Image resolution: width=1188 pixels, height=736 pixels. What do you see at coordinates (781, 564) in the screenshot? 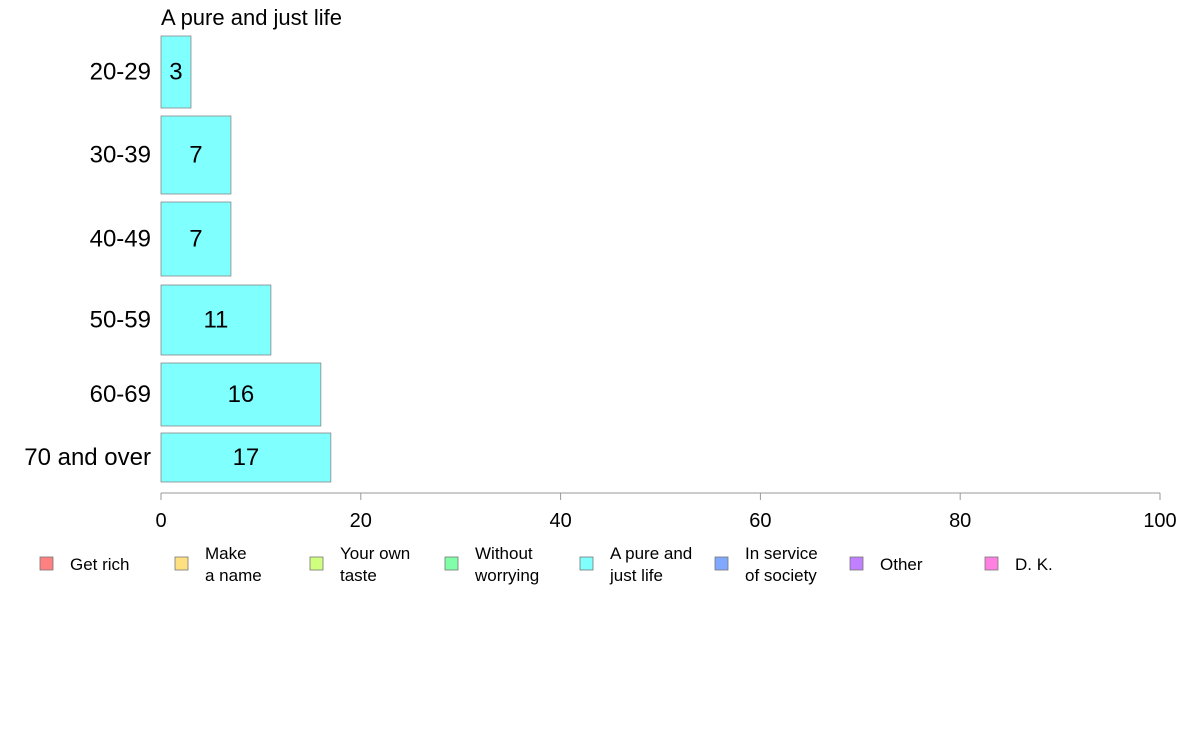
I see `legend-label: In service of society` at bounding box center [781, 564].